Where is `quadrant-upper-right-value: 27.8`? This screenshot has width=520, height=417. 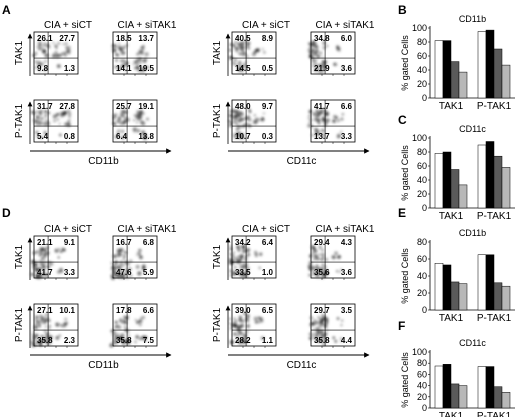 quadrant-upper-right-value: 27.8 is located at coordinates (67, 106).